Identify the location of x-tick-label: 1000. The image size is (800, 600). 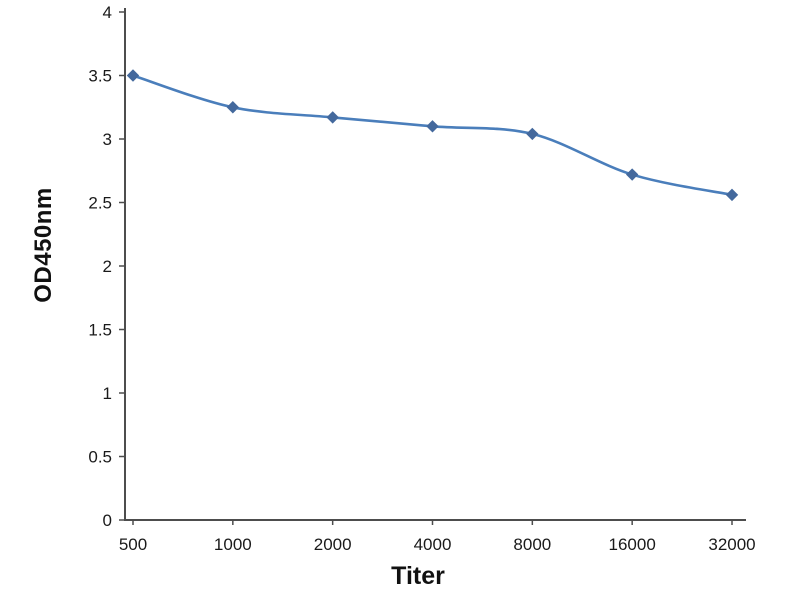
(233, 544).